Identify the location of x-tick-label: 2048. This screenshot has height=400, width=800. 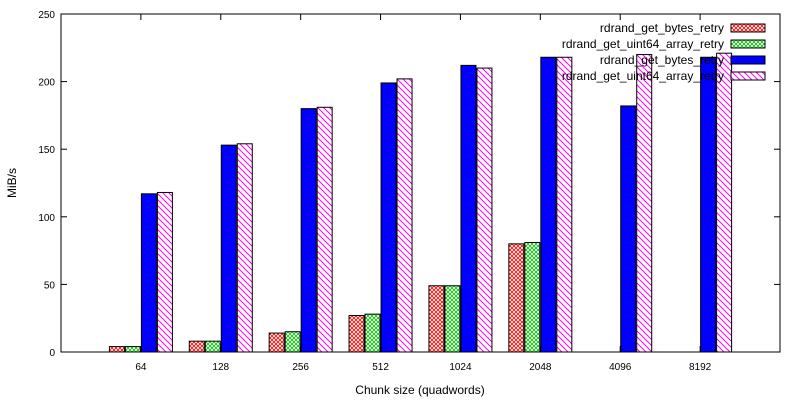
(540, 367).